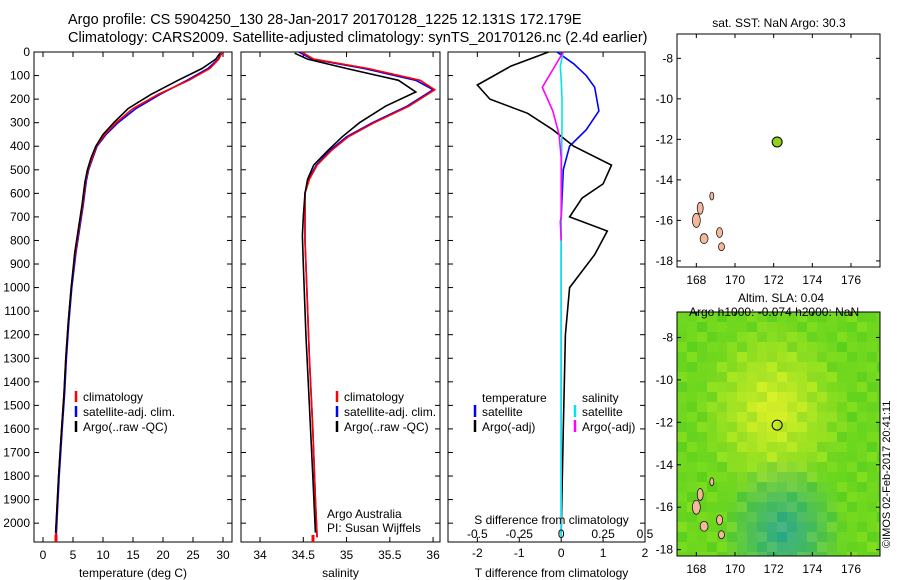  I want to click on series-t-argo-adj-, so click(544, 292).